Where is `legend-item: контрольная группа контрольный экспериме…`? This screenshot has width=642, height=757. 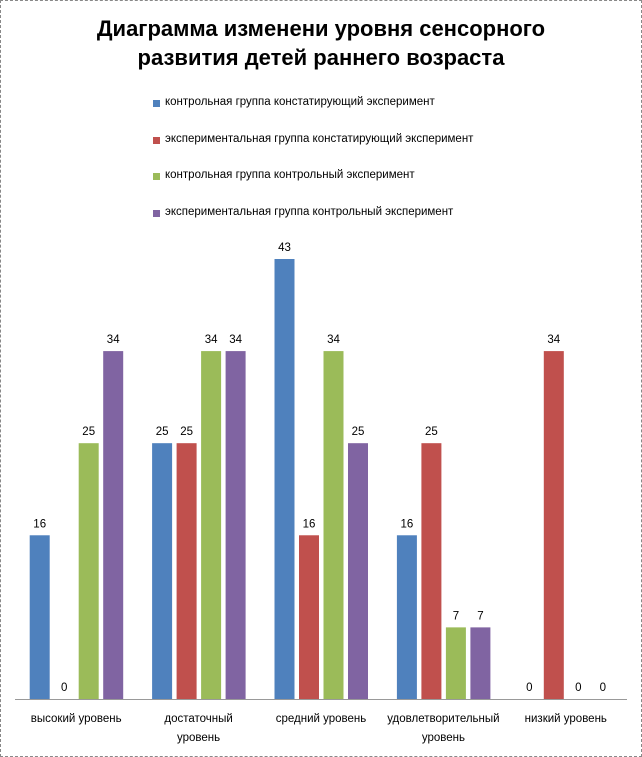 legend-item: контрольная группа контрольный экспериме… is located at coordinates (313, 187).